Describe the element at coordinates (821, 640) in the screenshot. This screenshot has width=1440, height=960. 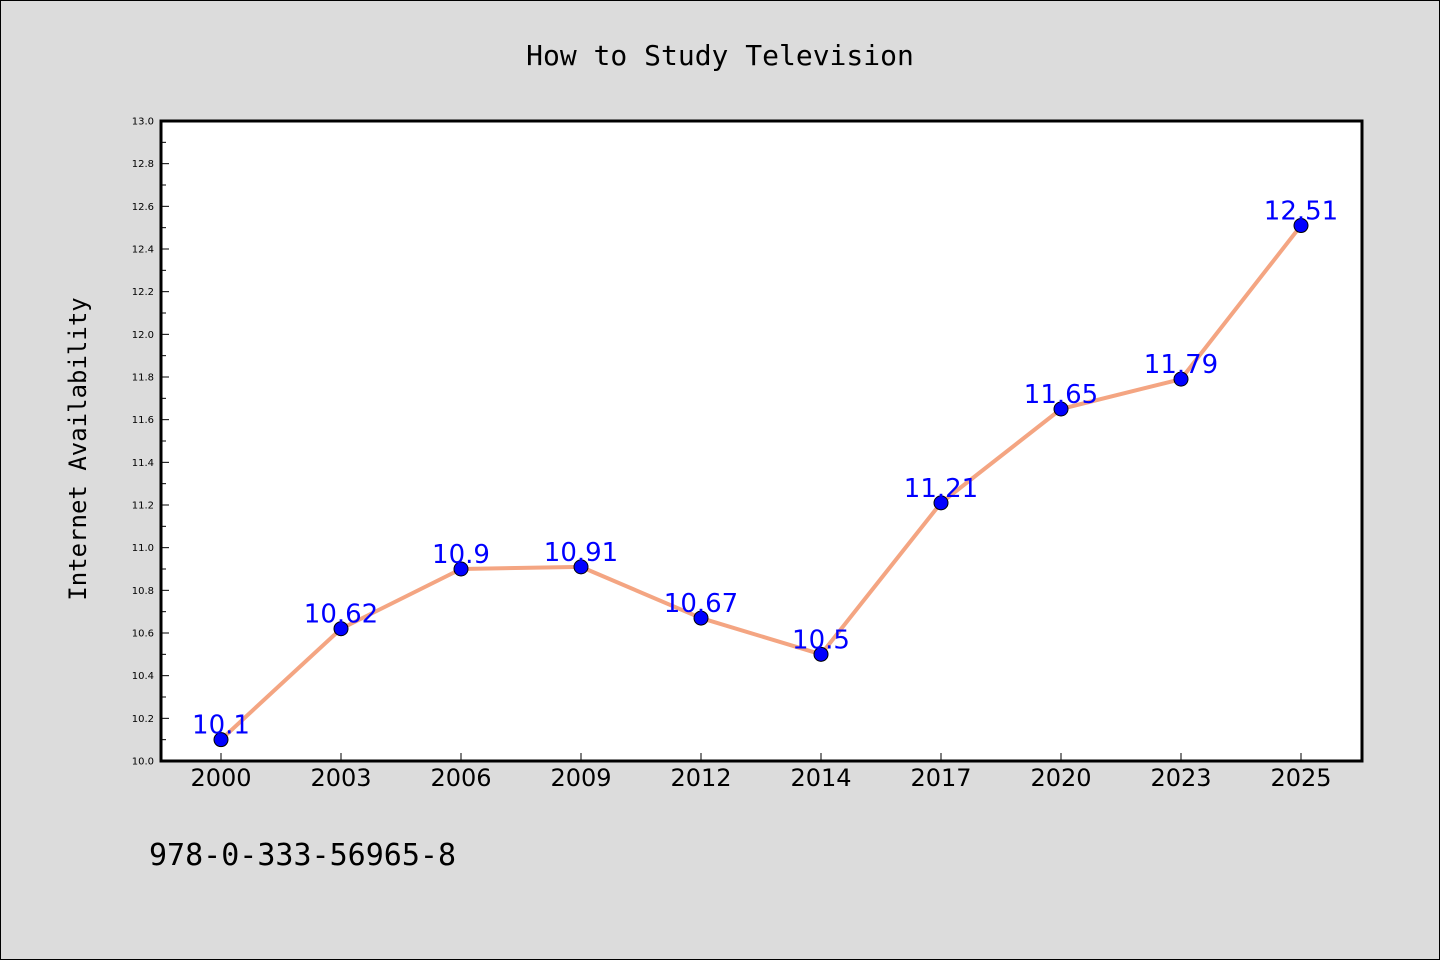
I see `data-label: 10.5` at that location.